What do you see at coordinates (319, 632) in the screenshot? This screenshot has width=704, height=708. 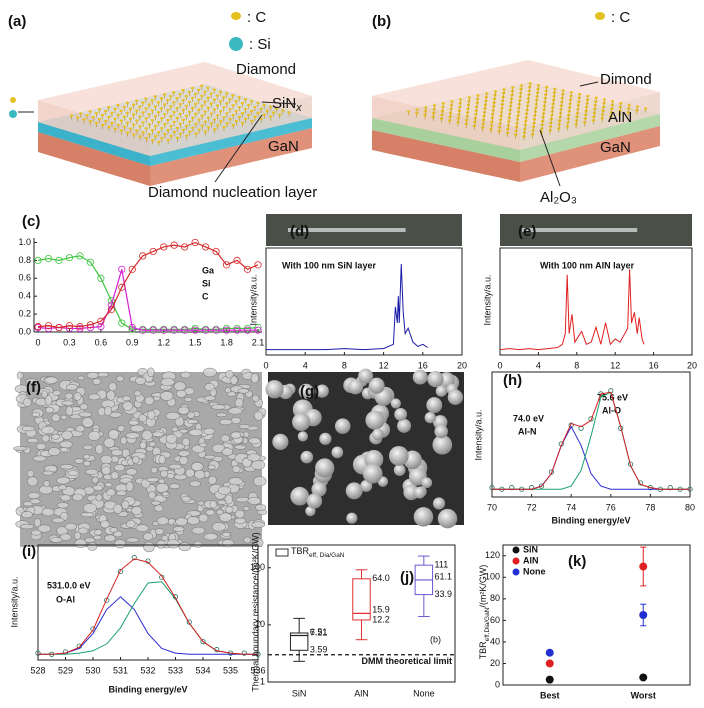 I see `value-label: 7.21` at bounding box center [319, 632].